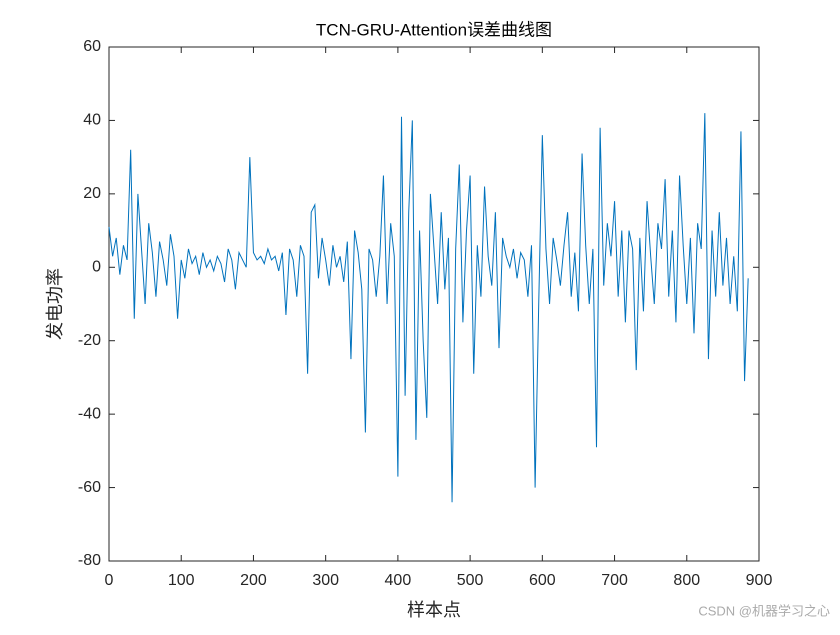 The height and width of the screenshot is (635, 840). I want to click on y-tick-label: -60, so click(89, 487).